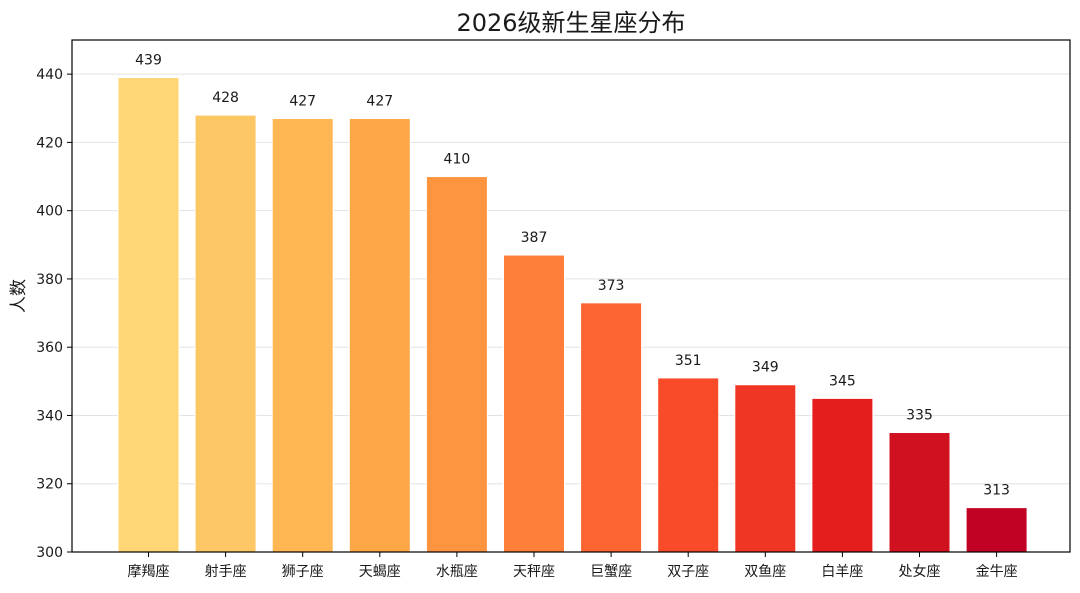 The width and height of the screenshot is (1080, 593). I want to click on x-tick-label: 天蝎座, so click(380, 572).